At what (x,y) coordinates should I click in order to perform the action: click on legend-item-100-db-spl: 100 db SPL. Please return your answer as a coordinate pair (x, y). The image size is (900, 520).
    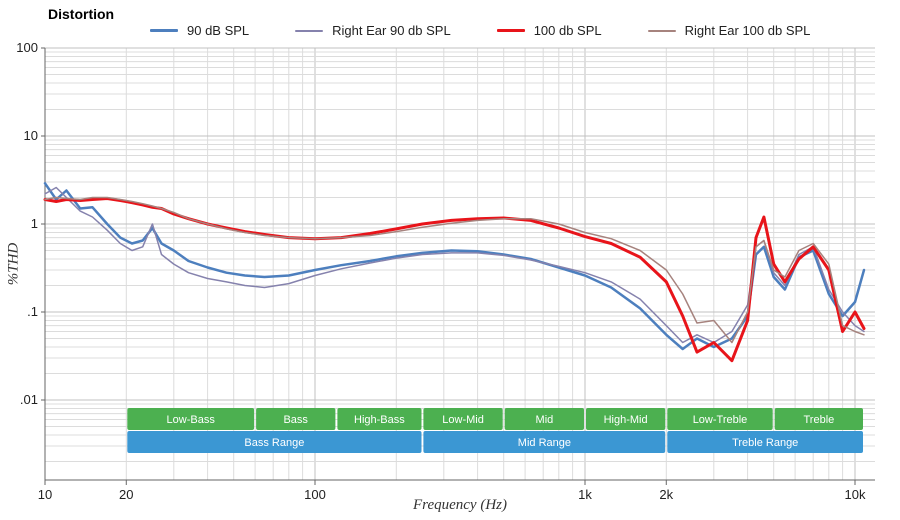
    Looking at the image, I should click on (549, 30).